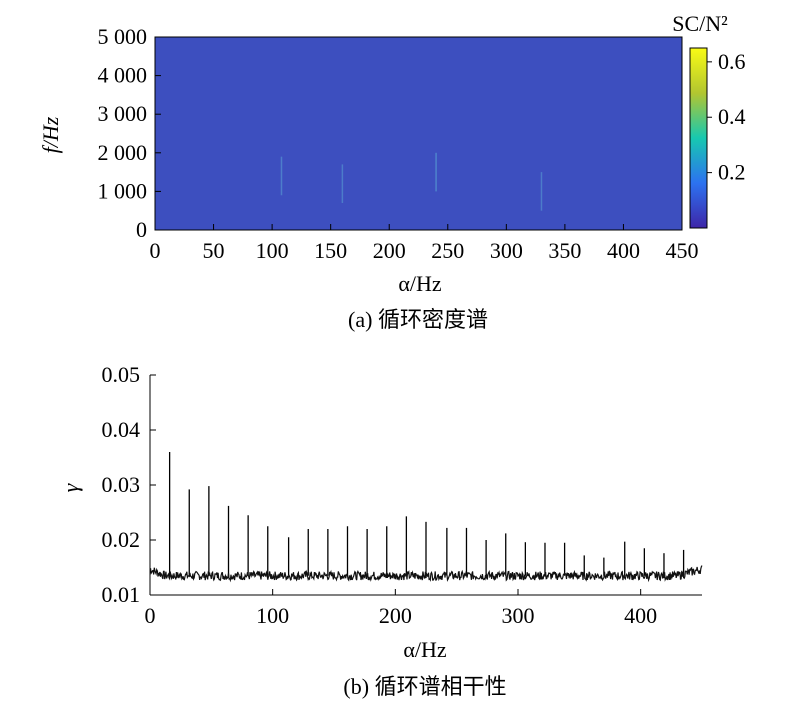 The width and height of the screenshot is (800, 706). Describe the element at coordinates (123, 75) in the screenshot. I see `heatmap-ytick-label: 4 000` at that location.